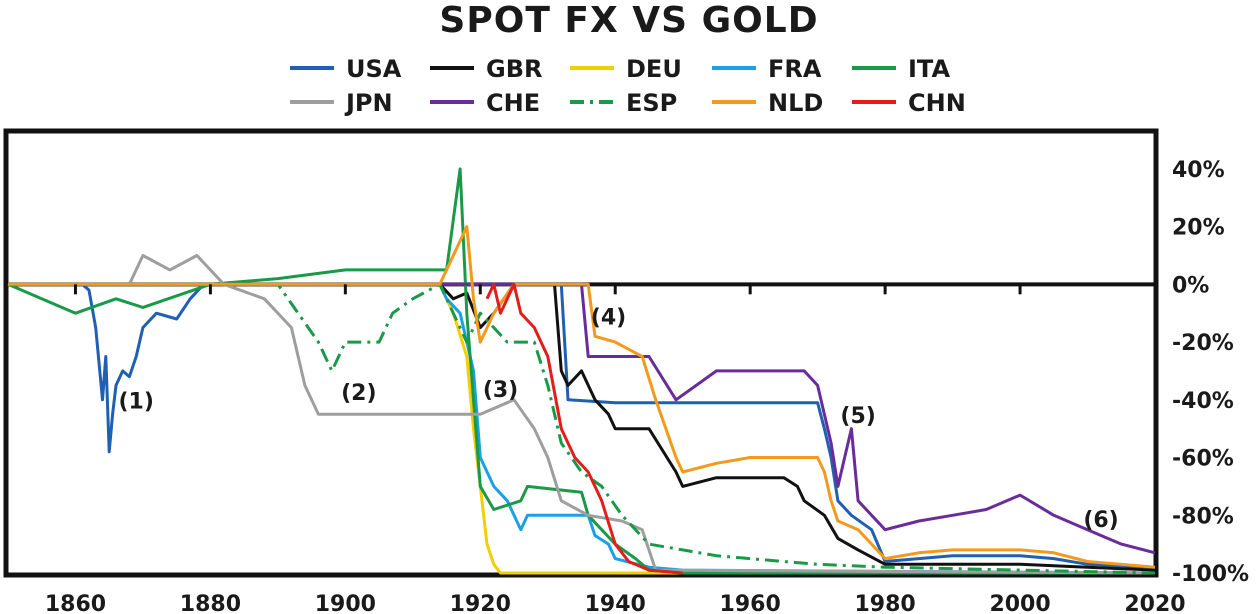 This screenshot has width=1258, height=614. What do you see at coordinates (628, 86) in the screenshot?
I see `legend: USA GBR DEU FRA ITA JPN CHE ESP NLD CHN` at bounding box center [628, 86].